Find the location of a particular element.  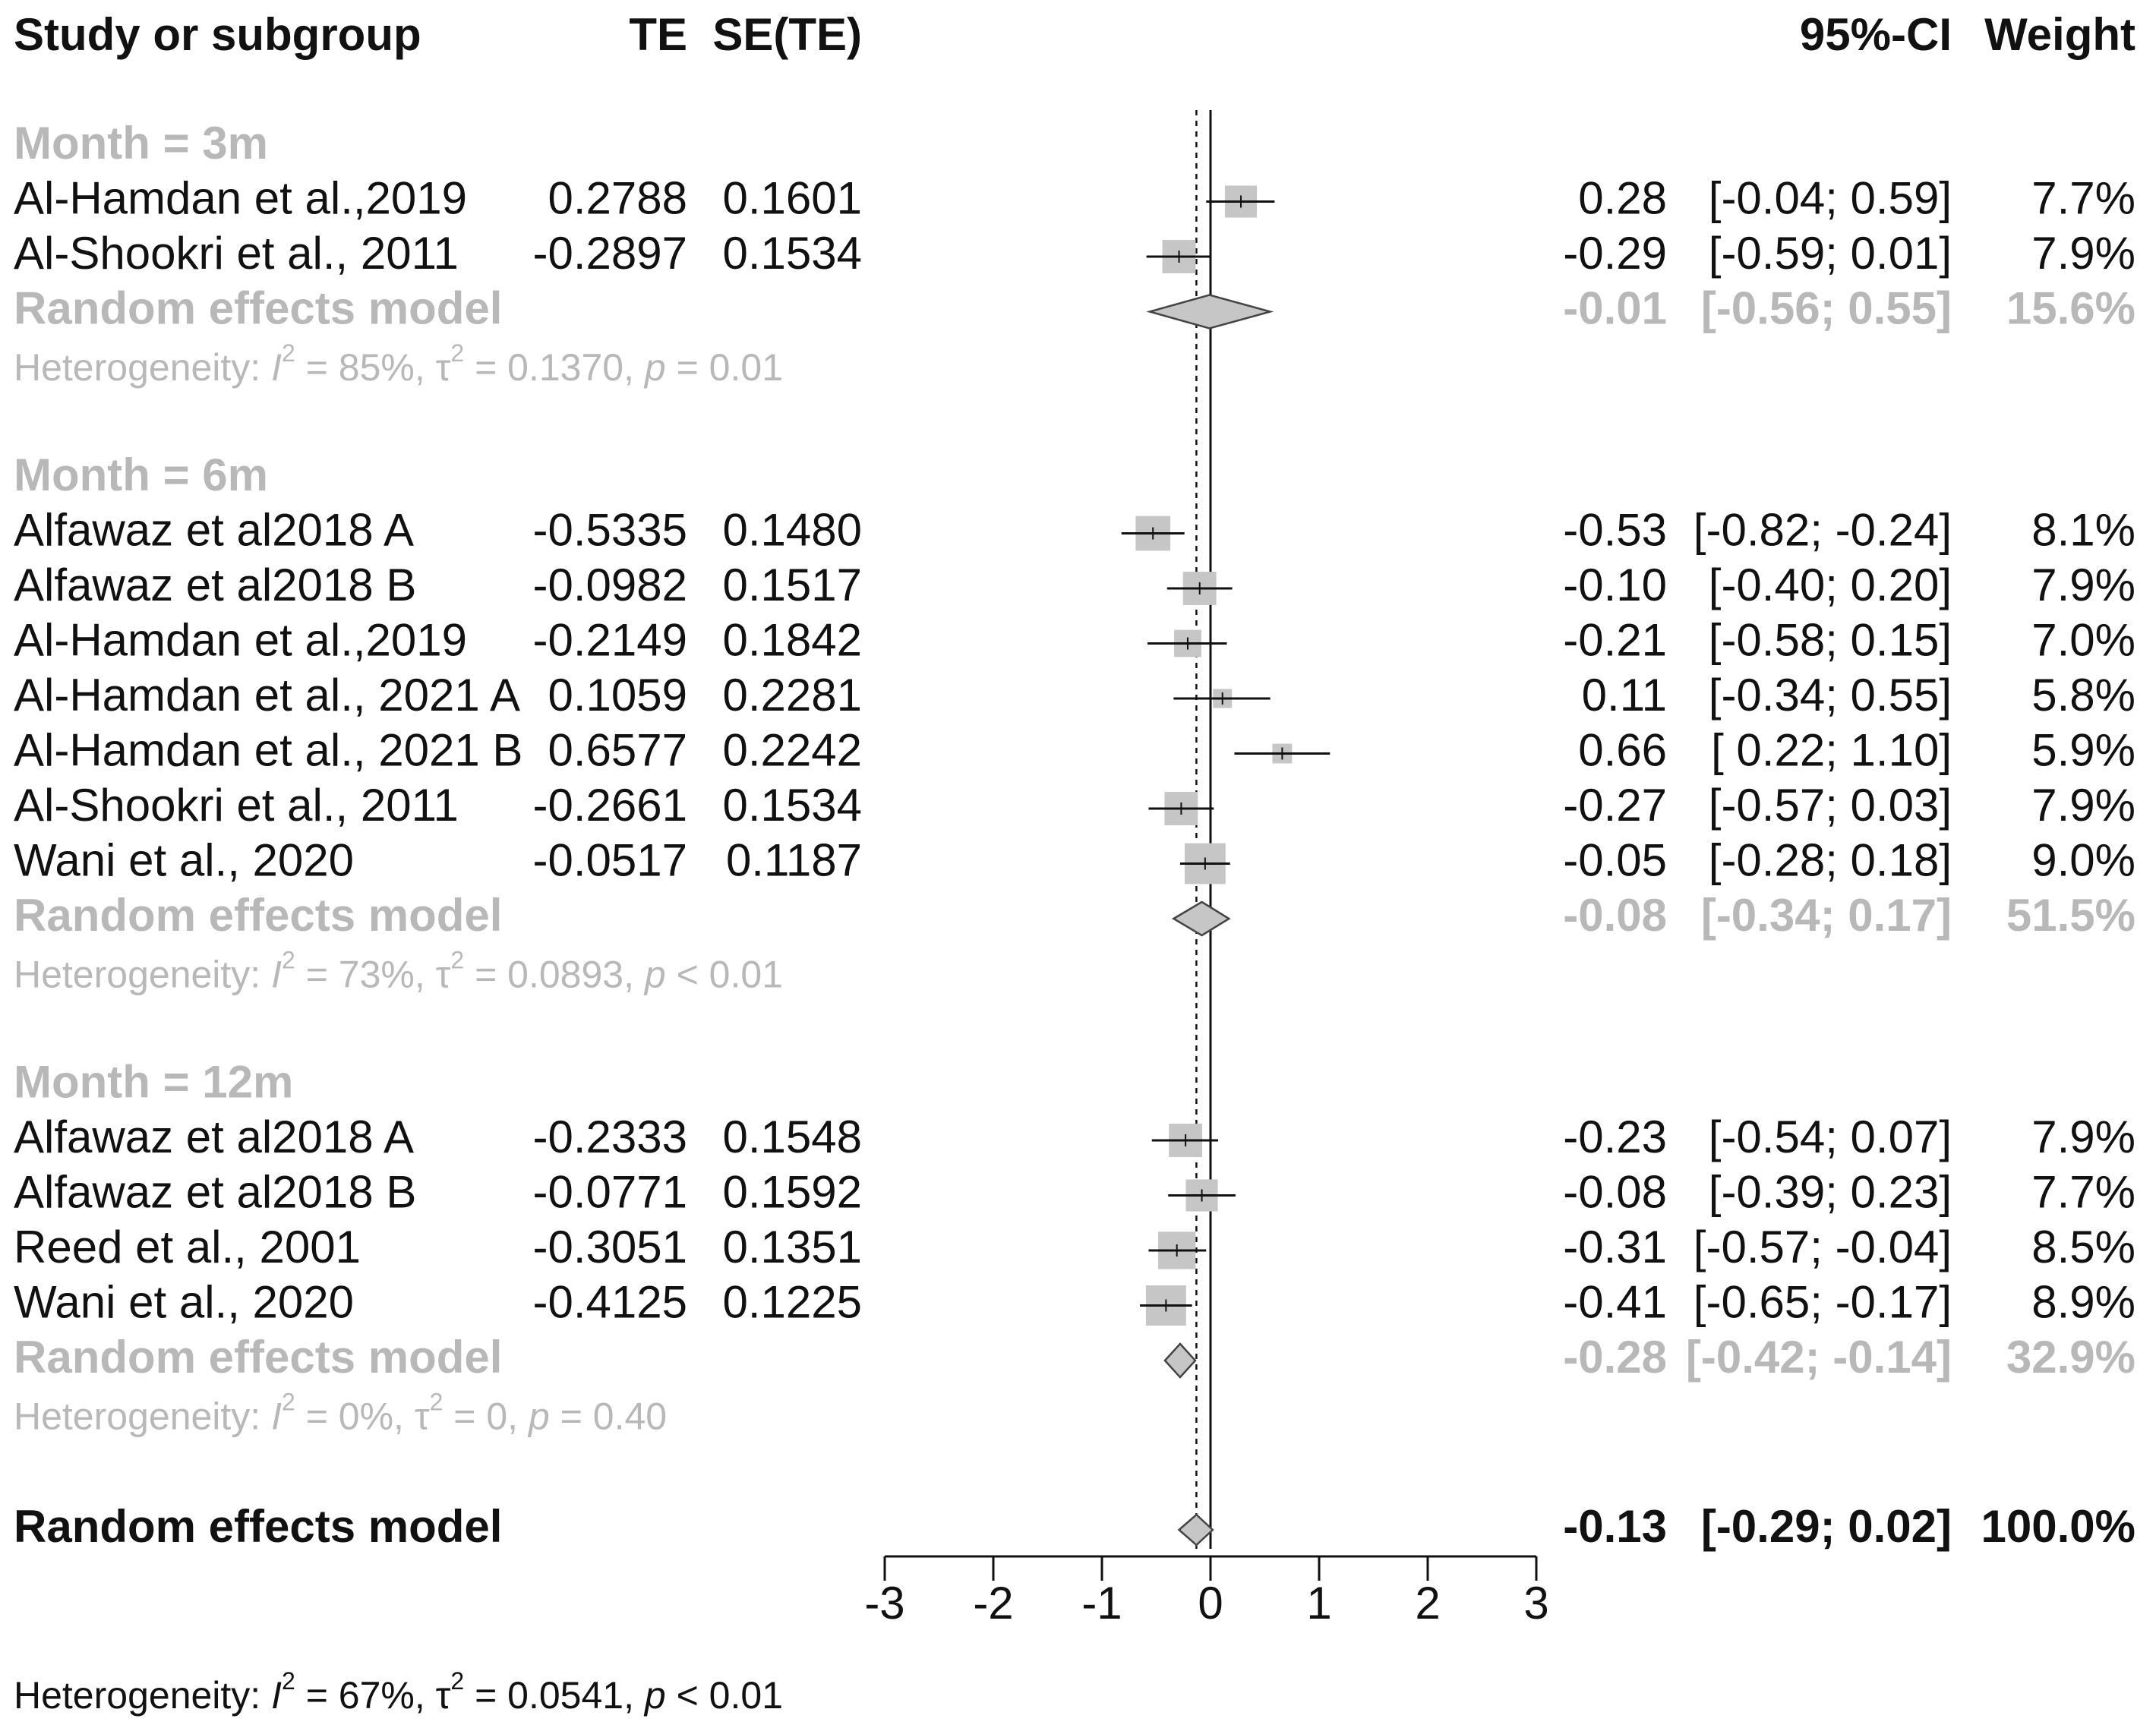

overall-weight: 100.0% is located at coordinates (2058, 1526).